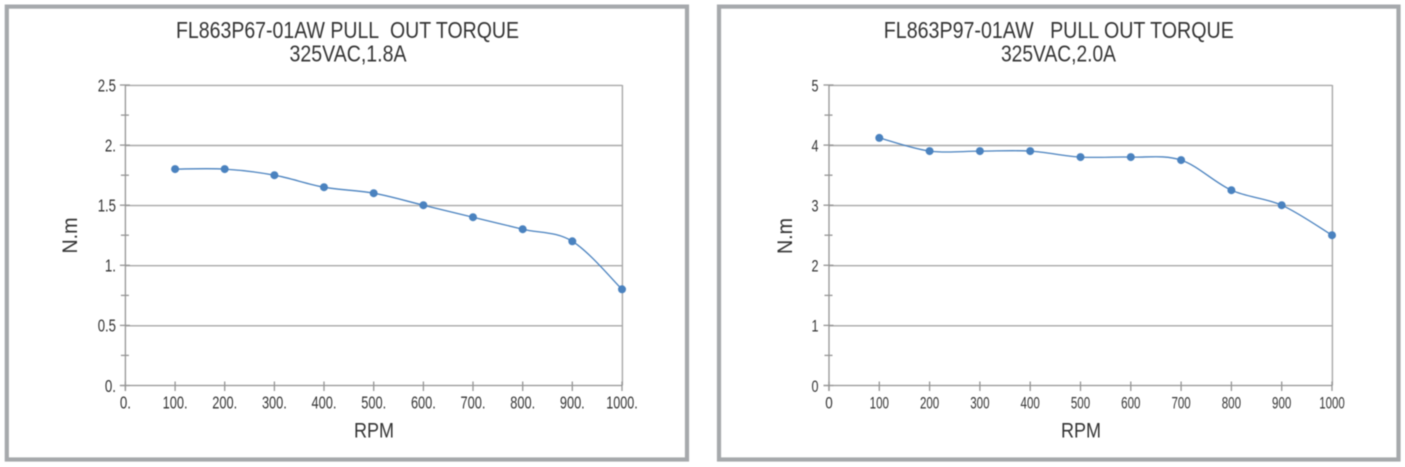 The image size is (1405, 467). What do you see at coordinates (347, 30) in the screenshot?
I see `svg-text: FL863P67-01AW PULL OUT TORQUE` at bounding box center [347, 30].